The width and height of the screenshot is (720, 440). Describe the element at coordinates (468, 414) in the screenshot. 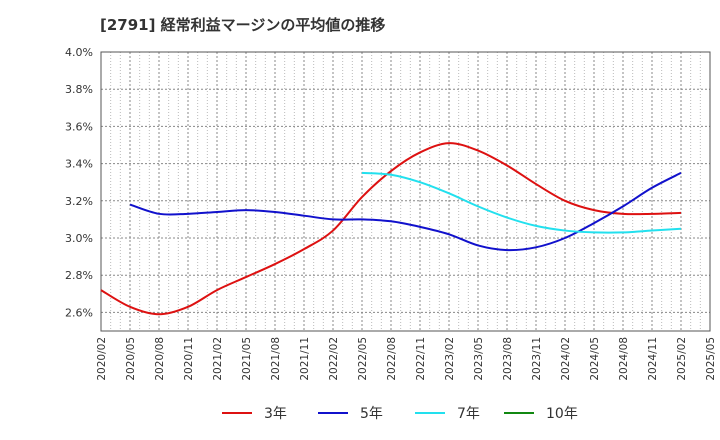

I see `legend-label: 7年` at that location.